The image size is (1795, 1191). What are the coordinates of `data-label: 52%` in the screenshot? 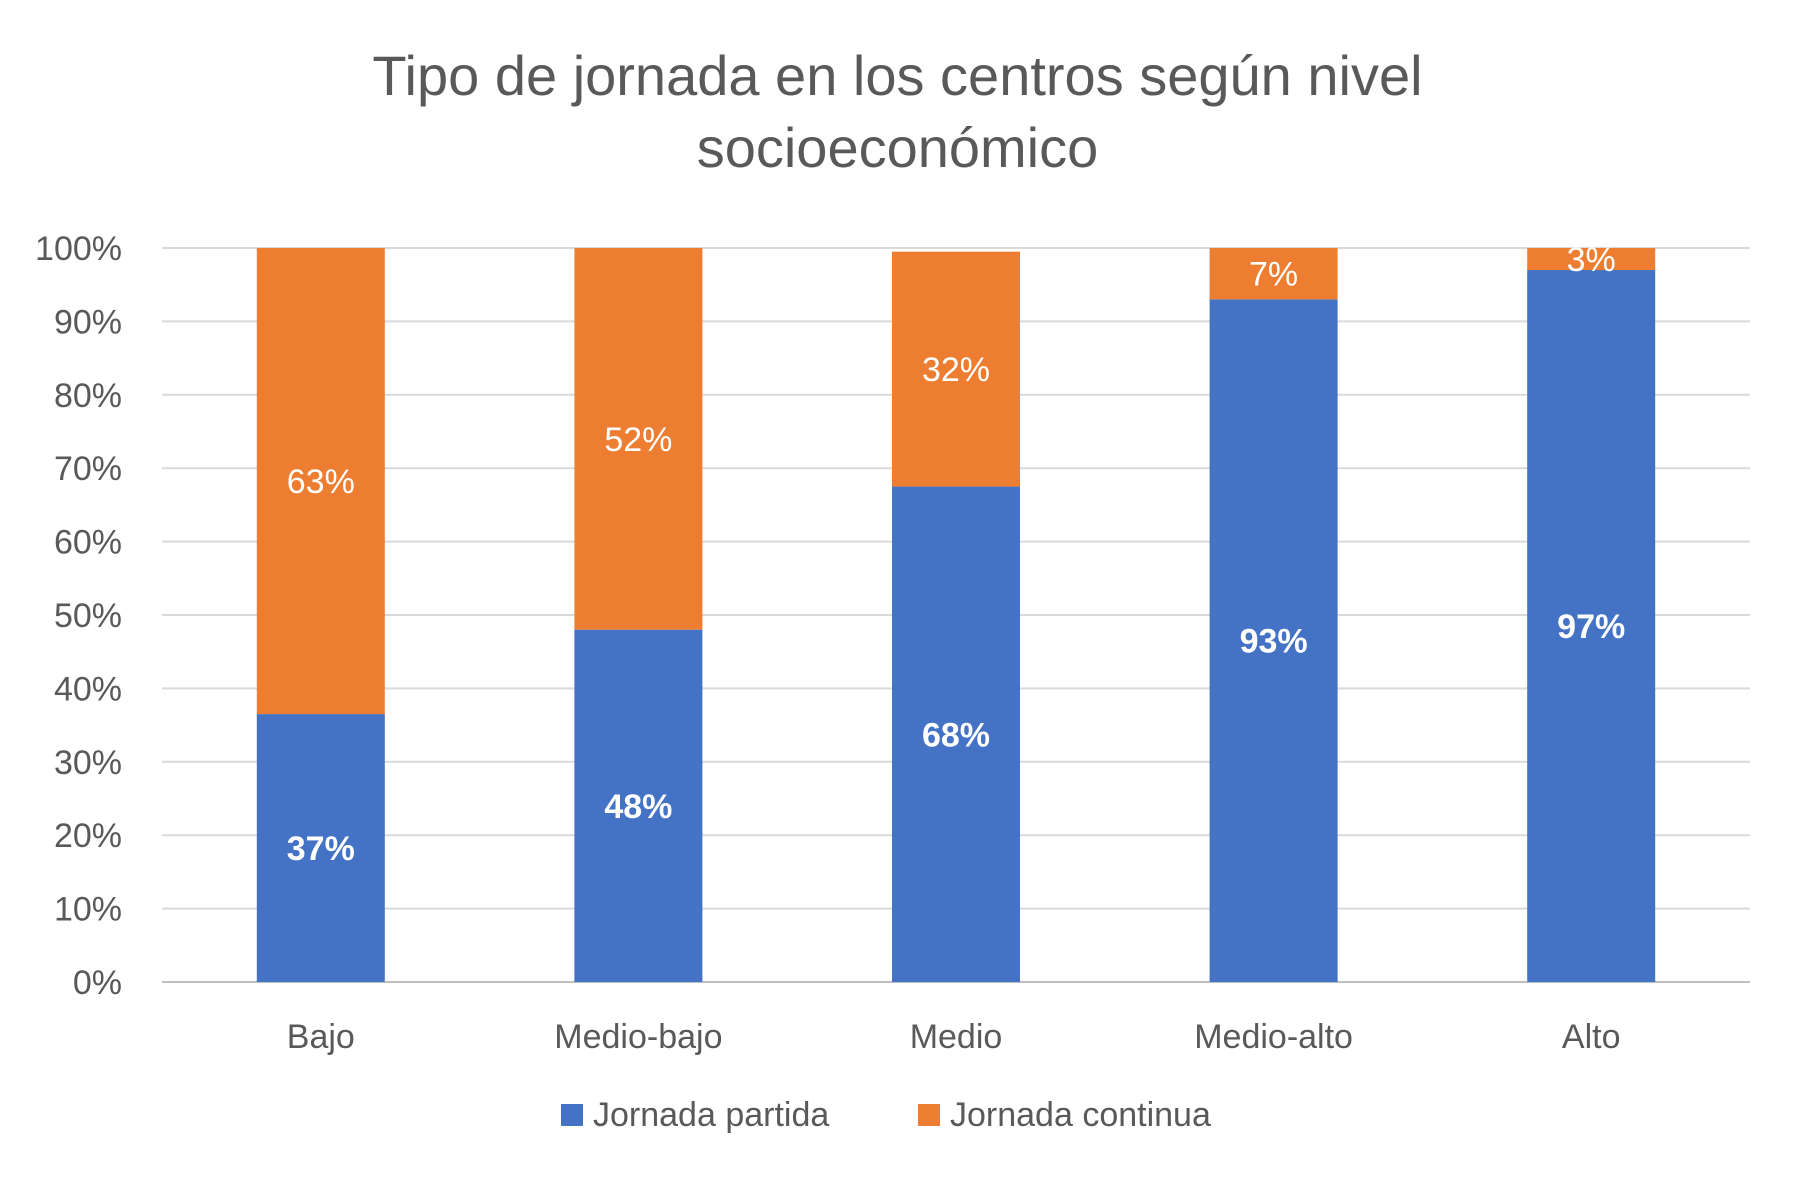 It's located at (638, 440).